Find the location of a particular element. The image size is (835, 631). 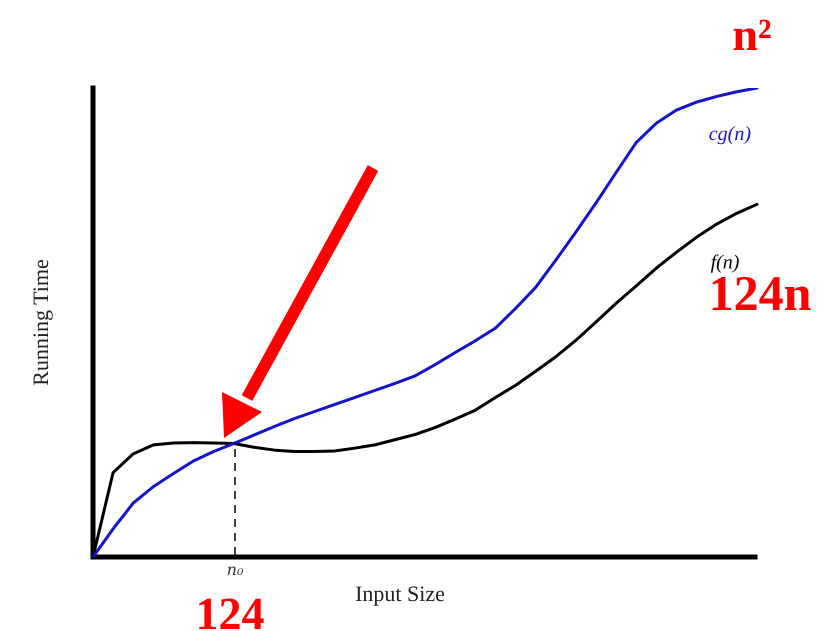

x-axis-title: Input Size is located at coordinates (400, 593).